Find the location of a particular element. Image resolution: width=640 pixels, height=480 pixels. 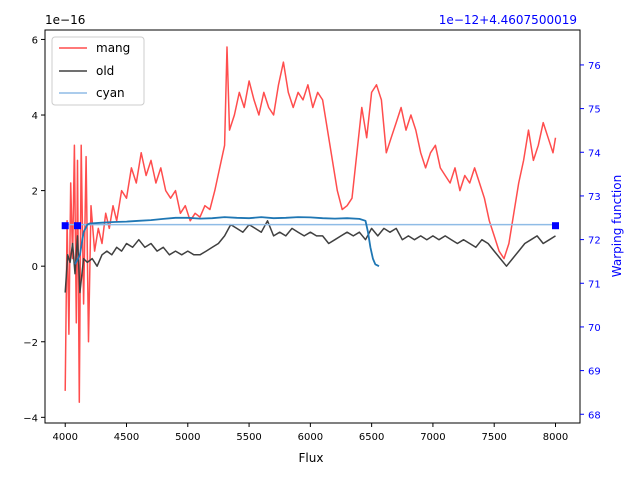

x-tick-label: 7500 is located at coordinates (493, 437).